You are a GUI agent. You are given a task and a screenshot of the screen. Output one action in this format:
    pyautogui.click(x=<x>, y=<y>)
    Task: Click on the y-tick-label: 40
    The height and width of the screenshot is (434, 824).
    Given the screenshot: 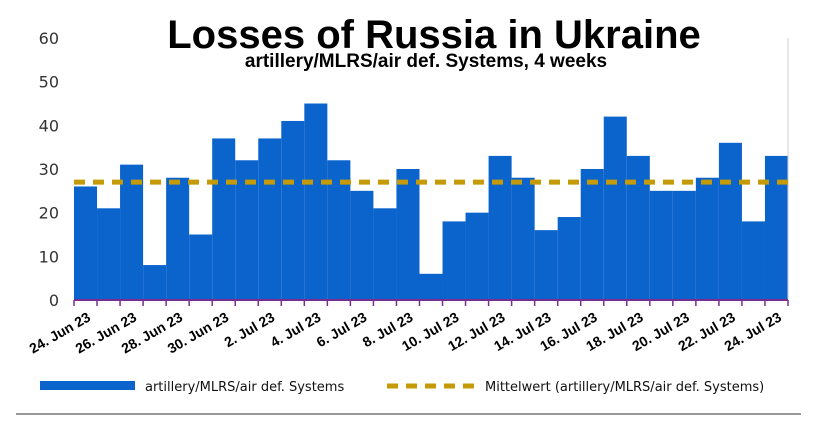 What is the action you would take?
    pyautogui.click(x=49, y=125)
    